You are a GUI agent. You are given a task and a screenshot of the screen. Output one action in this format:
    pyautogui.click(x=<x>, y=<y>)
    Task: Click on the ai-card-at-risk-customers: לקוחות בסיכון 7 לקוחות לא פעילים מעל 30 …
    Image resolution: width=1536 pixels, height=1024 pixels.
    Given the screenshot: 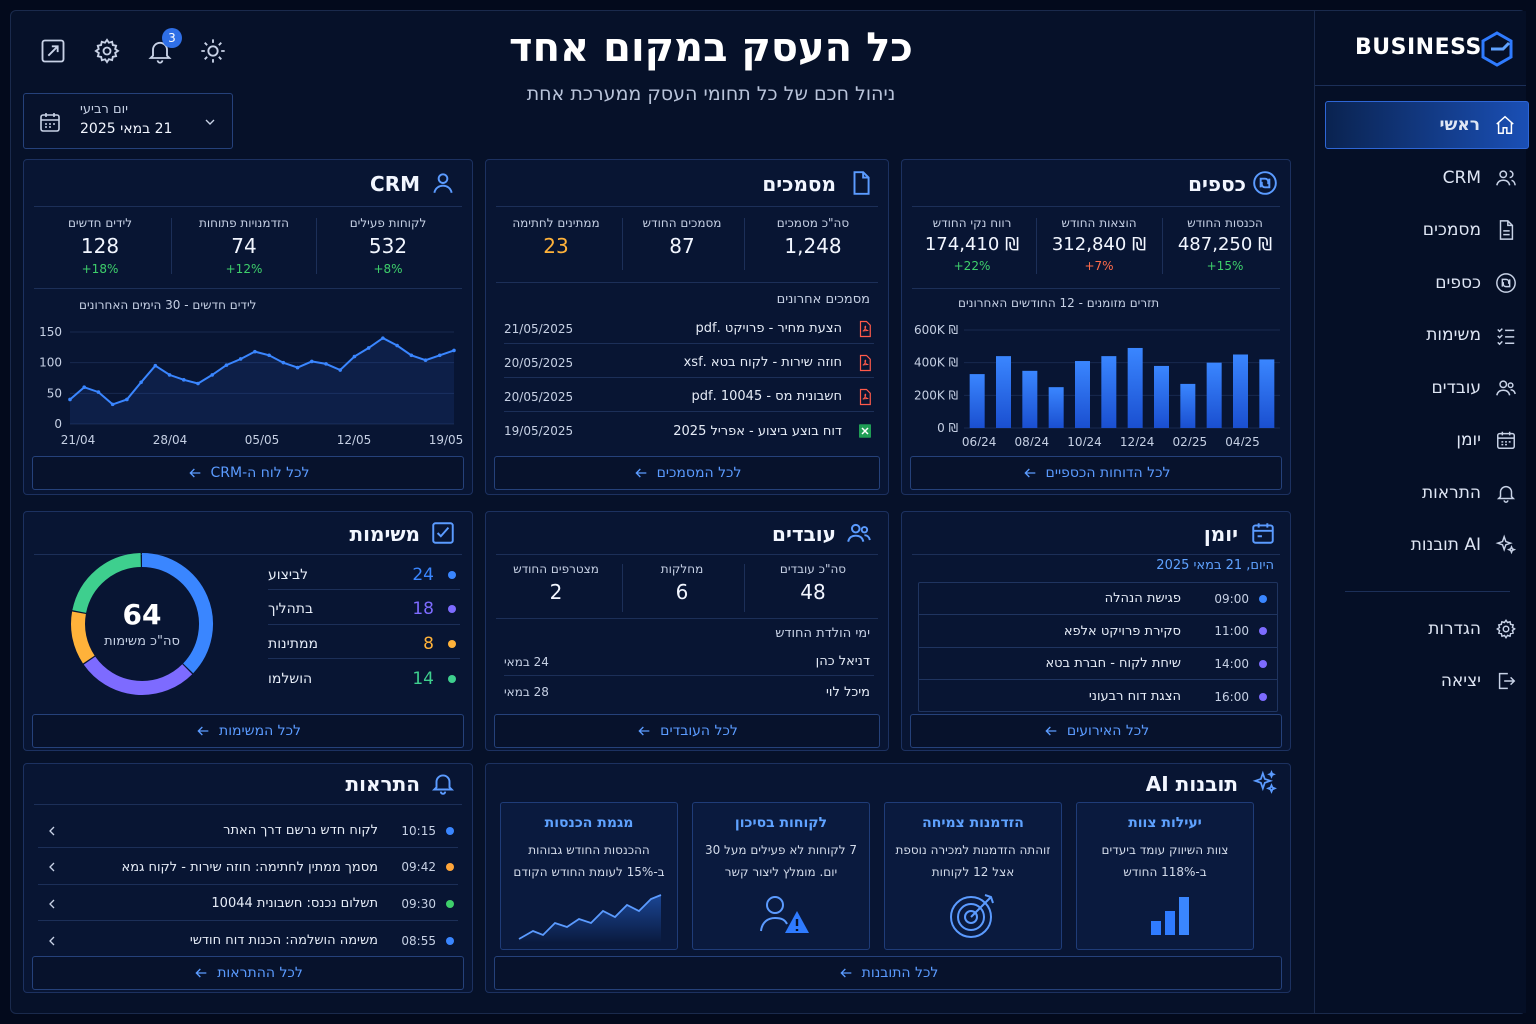 What is the action you would take?
    pyautogui.click(x=781, y=876)
    